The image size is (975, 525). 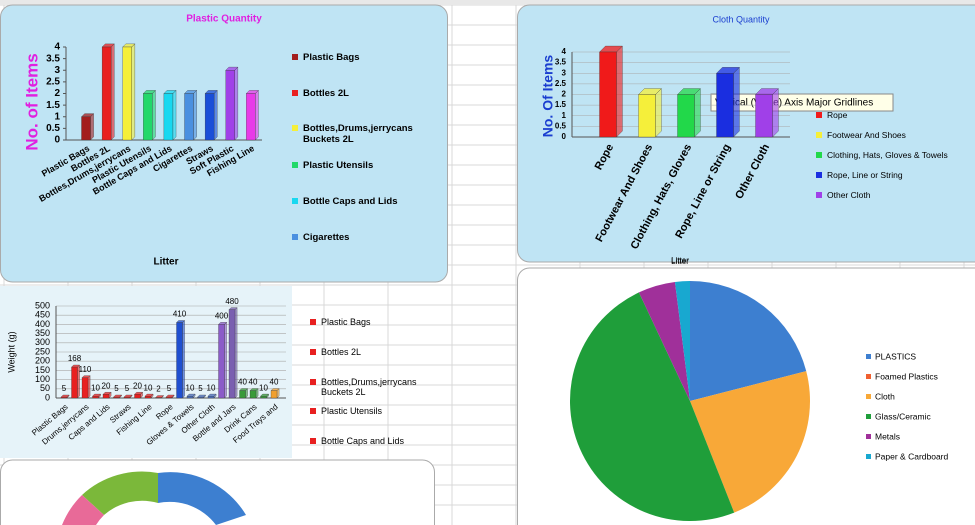 I want to click on y-tick-label: 150, so click(x=42, y=370).